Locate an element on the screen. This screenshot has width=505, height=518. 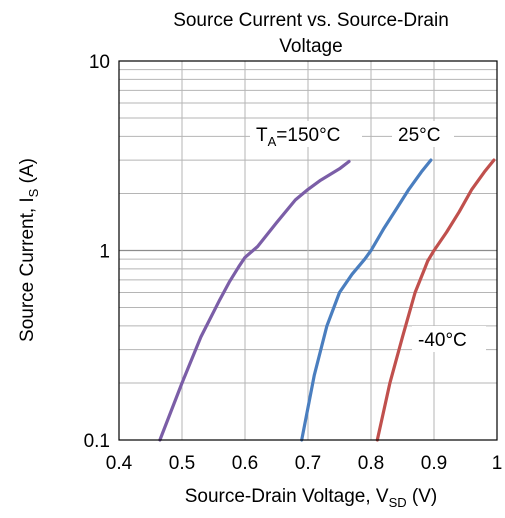
legend-minus40c: -40°C is located at coordinates (442, 340).